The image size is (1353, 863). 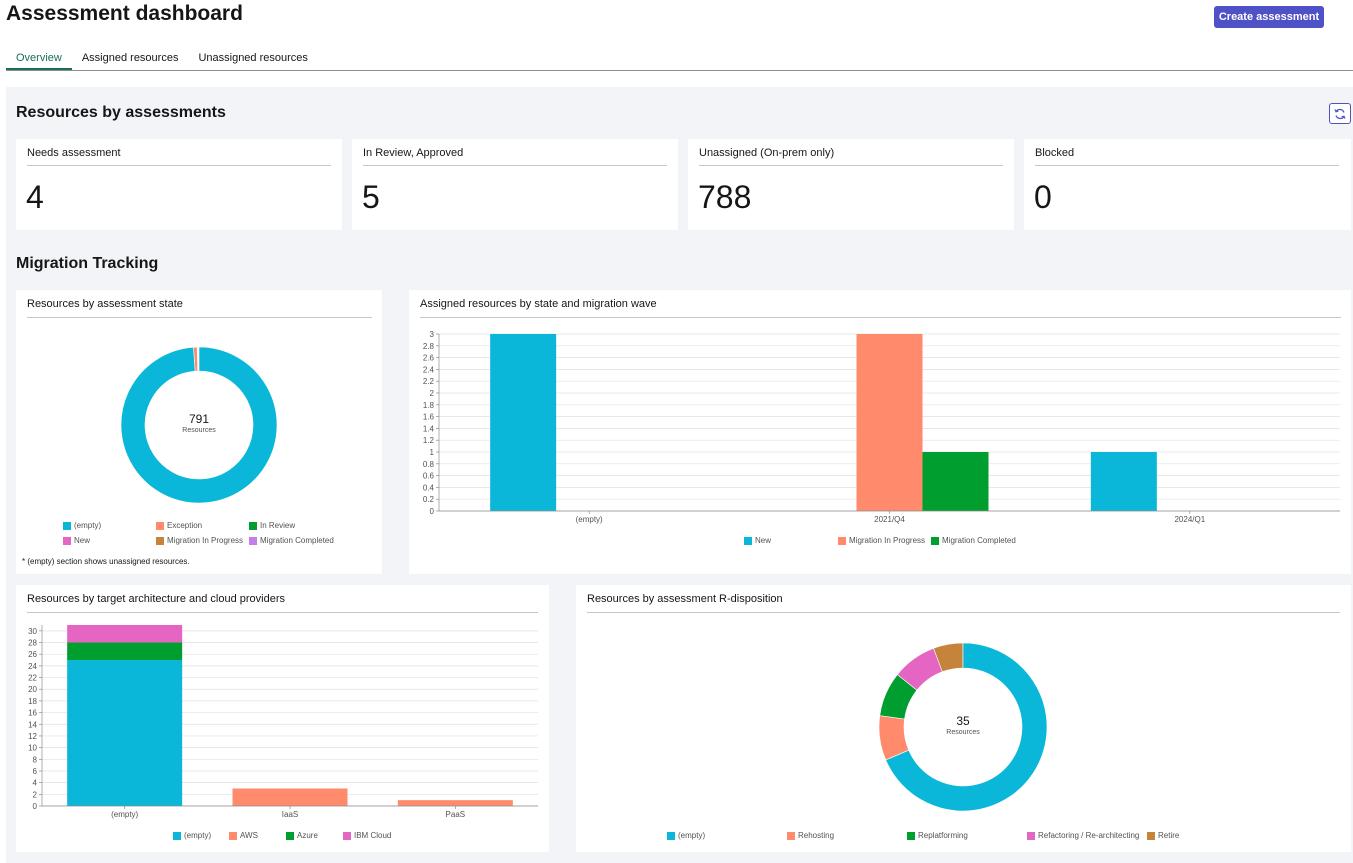 I want to click on y-tick-label: 2, so click(x=432, y=393).